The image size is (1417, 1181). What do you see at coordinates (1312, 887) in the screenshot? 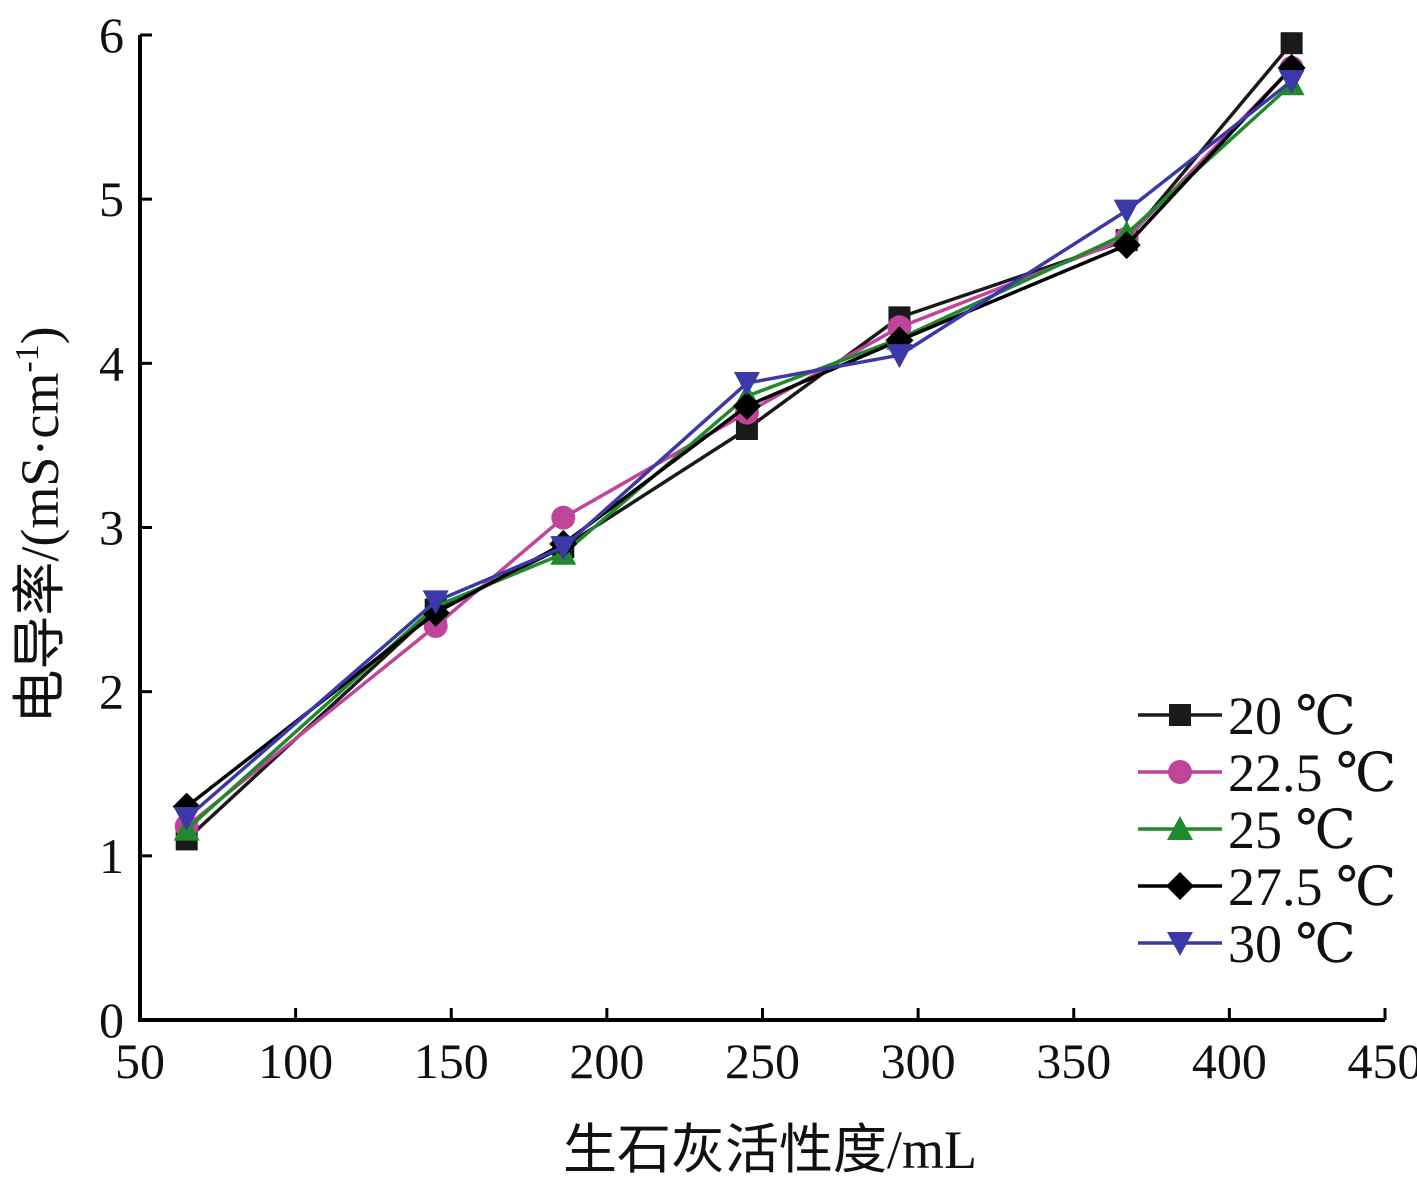
I see `legend-label: 27.5 ℃` at bounding box center [1312, 887].